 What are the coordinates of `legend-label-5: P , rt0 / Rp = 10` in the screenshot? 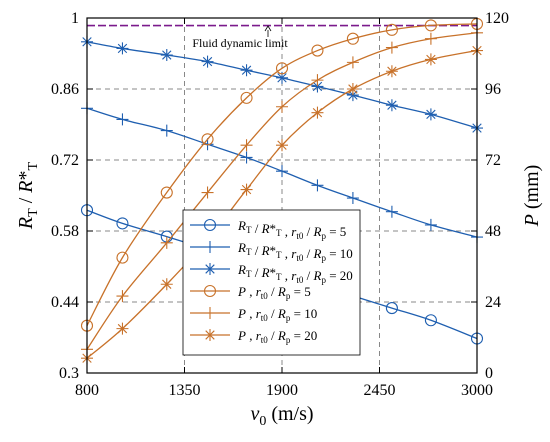 It's located at (277, 314).